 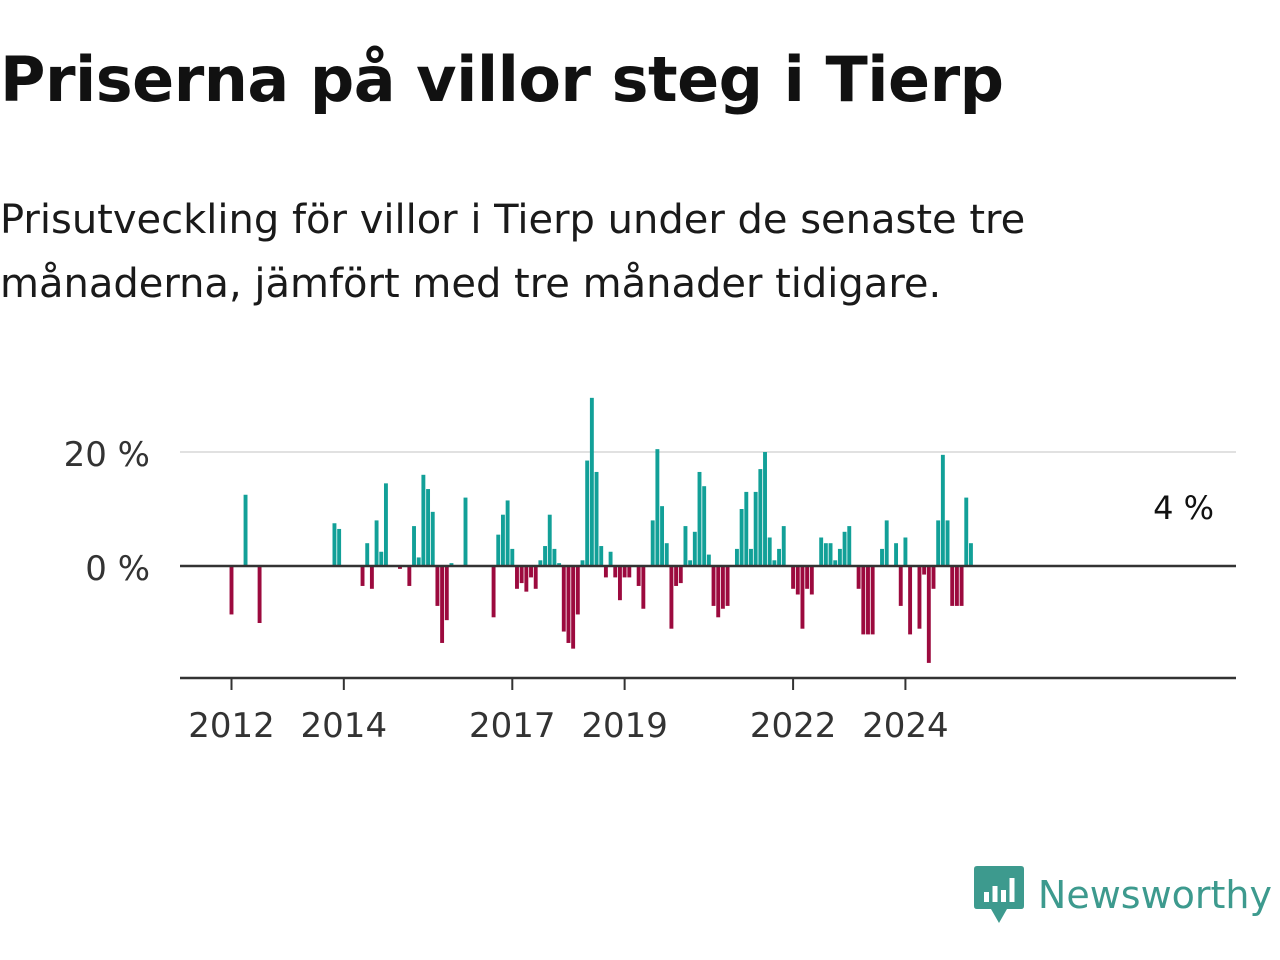 What do you see at coordinates (1183, 508) in the screenshot?
I see `last-value-label: 4 %` at bounding box center [1183, 508].